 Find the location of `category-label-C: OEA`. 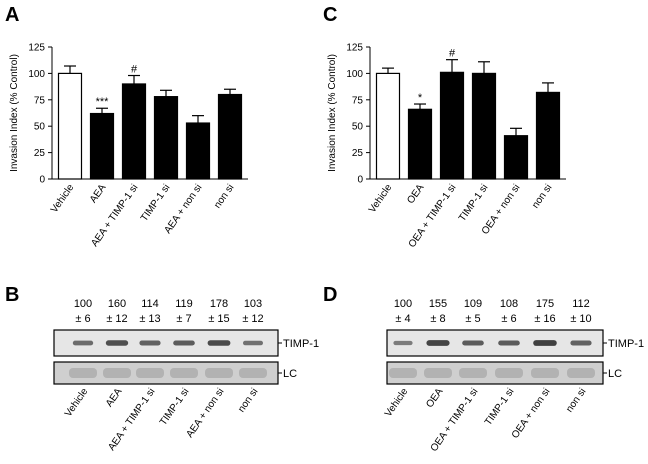

category-label-C: OEA is located at coordinates (415, 194).